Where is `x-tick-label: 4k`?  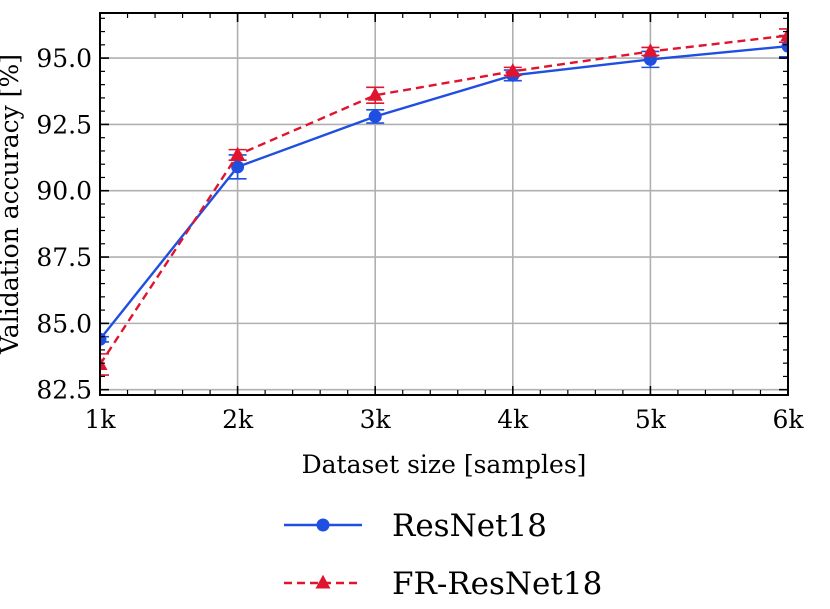 x-tick-label: 4k is located at coordinates (513, 419).